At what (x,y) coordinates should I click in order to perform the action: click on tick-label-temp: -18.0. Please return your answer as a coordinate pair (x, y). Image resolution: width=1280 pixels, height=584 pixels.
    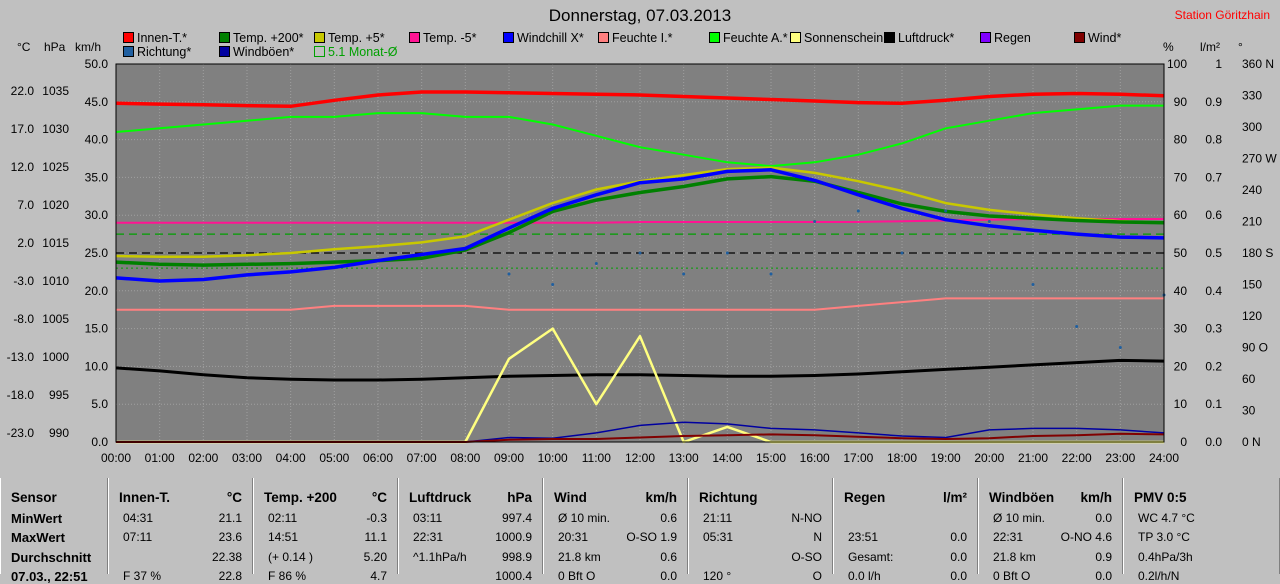
    Looking at the image, I should click on (21, 395).